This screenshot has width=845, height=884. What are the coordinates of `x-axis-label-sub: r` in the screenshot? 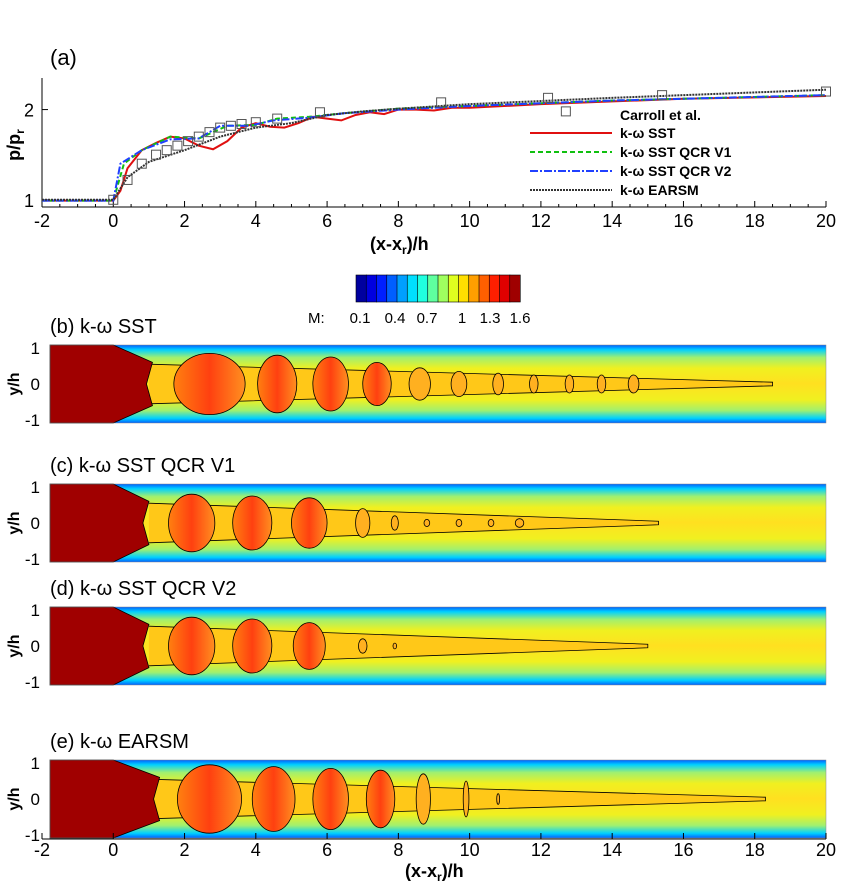 It's located at (404, 250).